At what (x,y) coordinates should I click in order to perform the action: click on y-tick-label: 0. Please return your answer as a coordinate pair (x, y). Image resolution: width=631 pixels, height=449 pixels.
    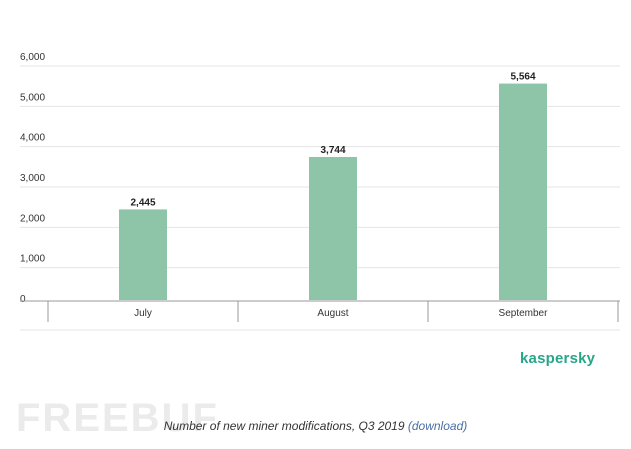
    Looking at the image, I should click on (23, 299).